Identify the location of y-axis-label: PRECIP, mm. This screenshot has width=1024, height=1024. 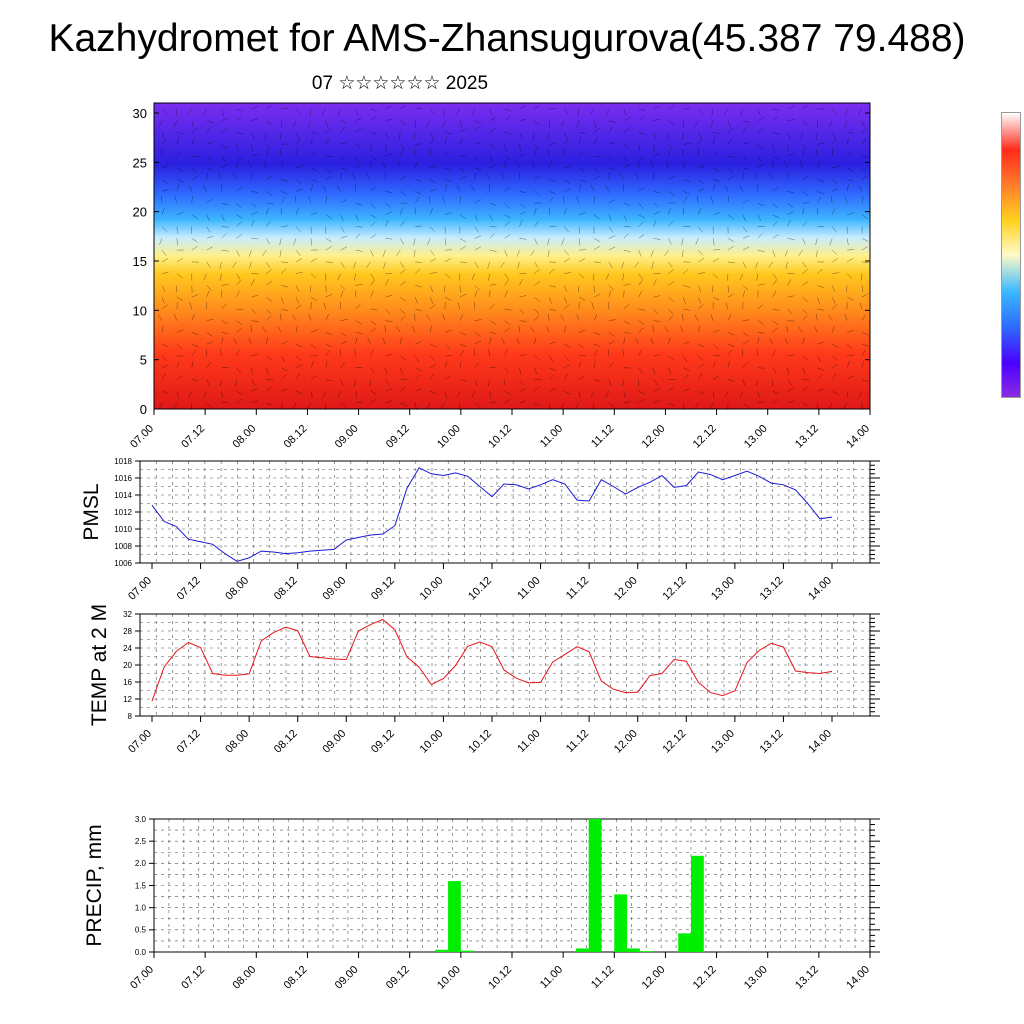
(94, 885).